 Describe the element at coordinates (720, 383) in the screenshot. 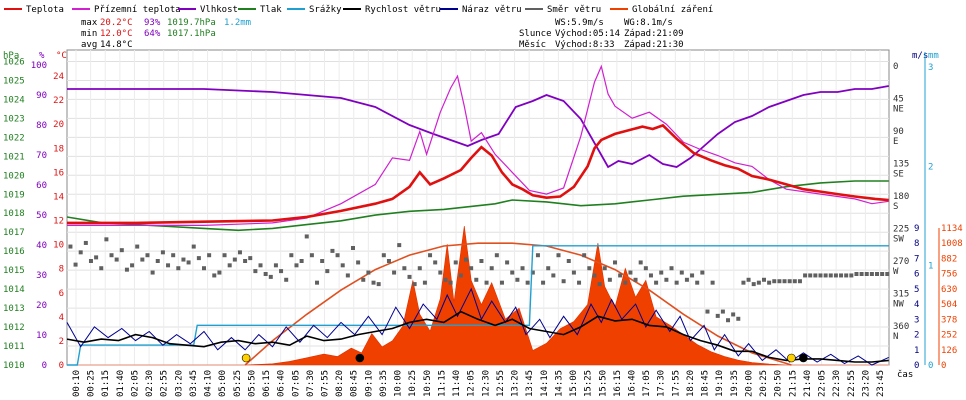

I see `x-tick-label: 19:10` at that location.